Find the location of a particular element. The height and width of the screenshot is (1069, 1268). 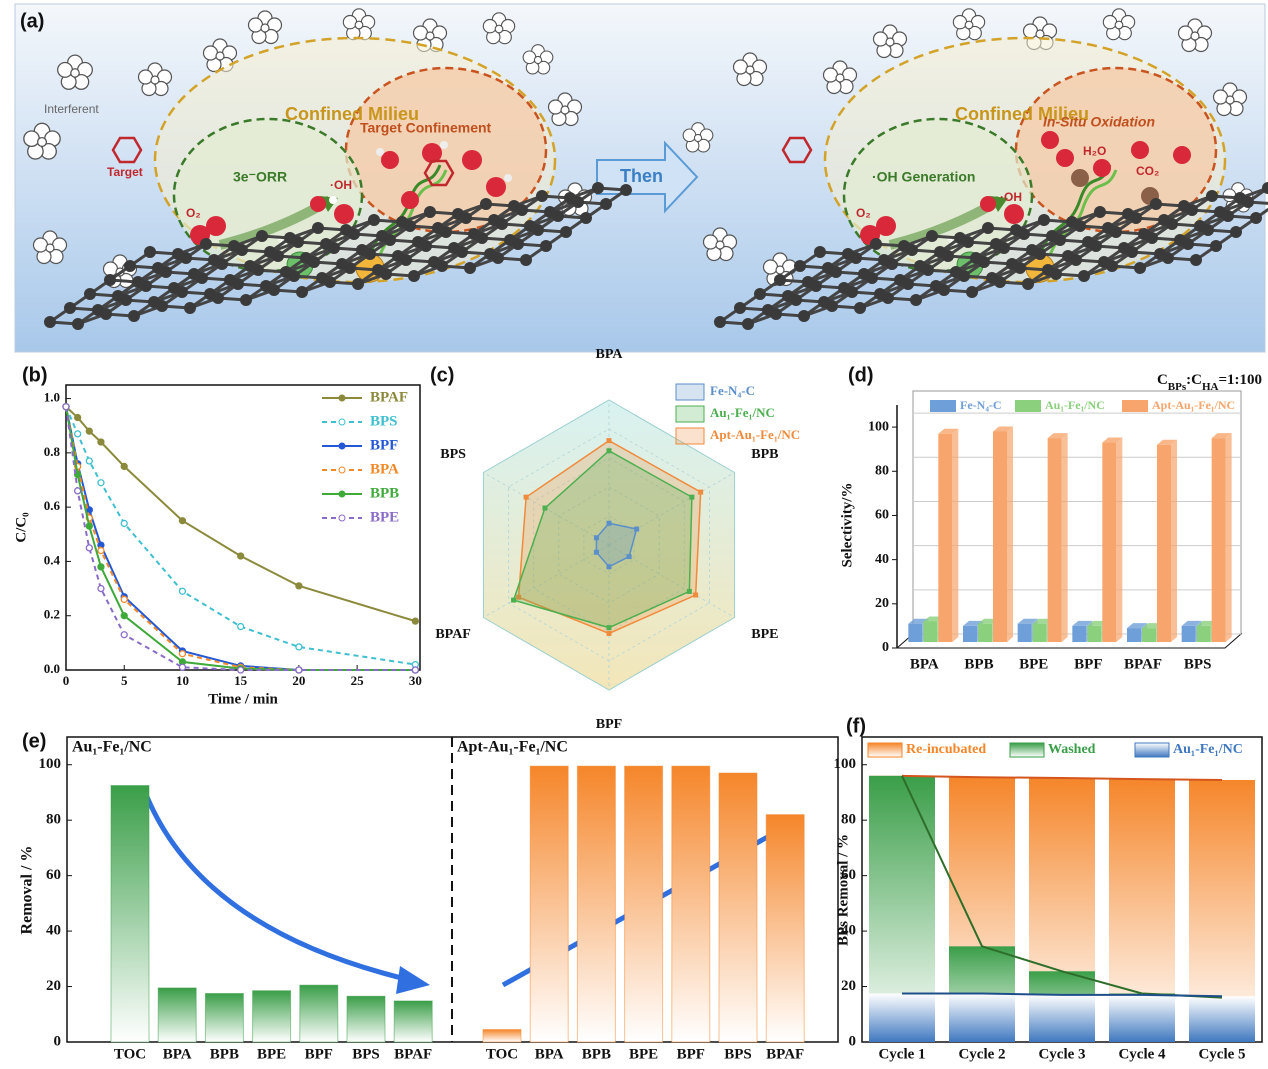

x-tick-label: BPE is located at coordinates (271, 1054).